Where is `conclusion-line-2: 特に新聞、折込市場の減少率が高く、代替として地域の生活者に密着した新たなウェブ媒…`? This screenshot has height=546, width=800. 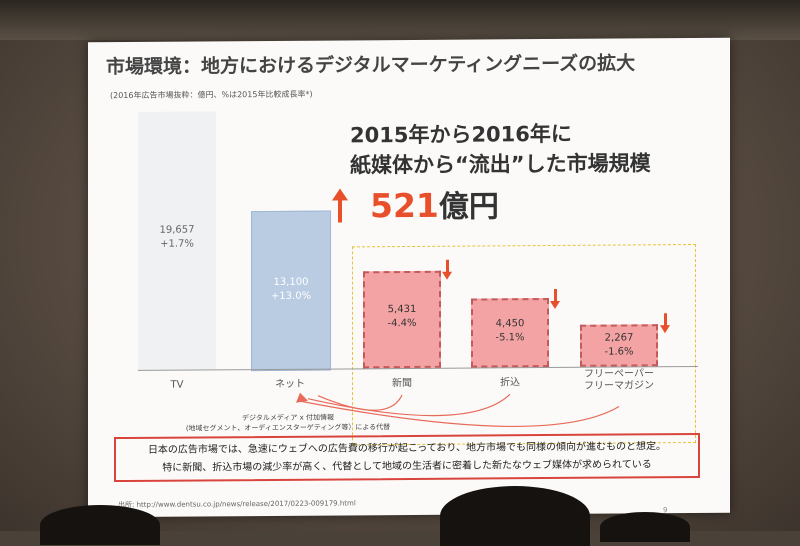 conclusion-line-2: 特に新聞、折込市場の減少率が高く、代替として地域の生活者に密着した新たなウェブ媒… is located at coordinates (407, 466).